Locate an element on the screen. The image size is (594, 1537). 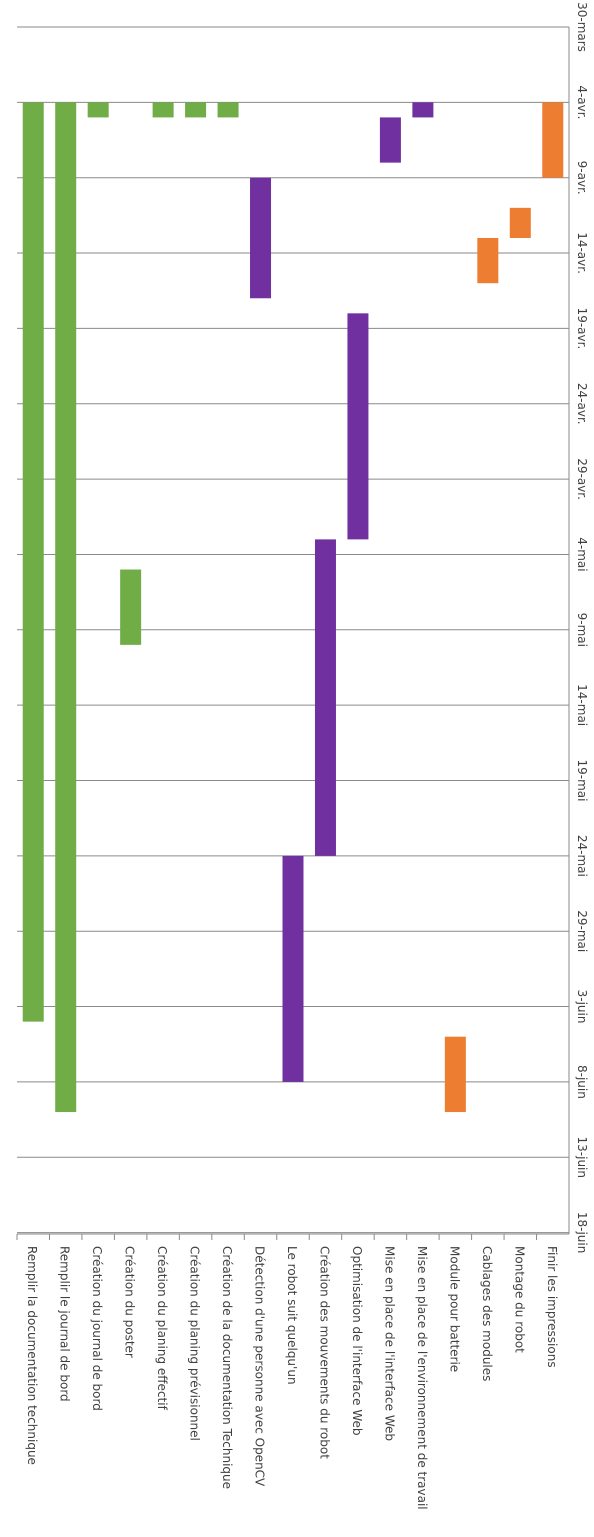
task-label: Remplir le journal de bord is located at coordinates (65, 1324).